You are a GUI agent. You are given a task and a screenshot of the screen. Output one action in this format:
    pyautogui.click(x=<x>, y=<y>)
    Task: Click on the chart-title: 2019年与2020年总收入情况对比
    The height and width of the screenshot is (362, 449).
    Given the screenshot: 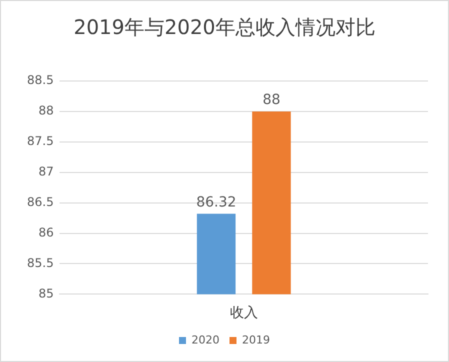 What is the action you would take?
    pyautogui.click(x=225, y=27)
    